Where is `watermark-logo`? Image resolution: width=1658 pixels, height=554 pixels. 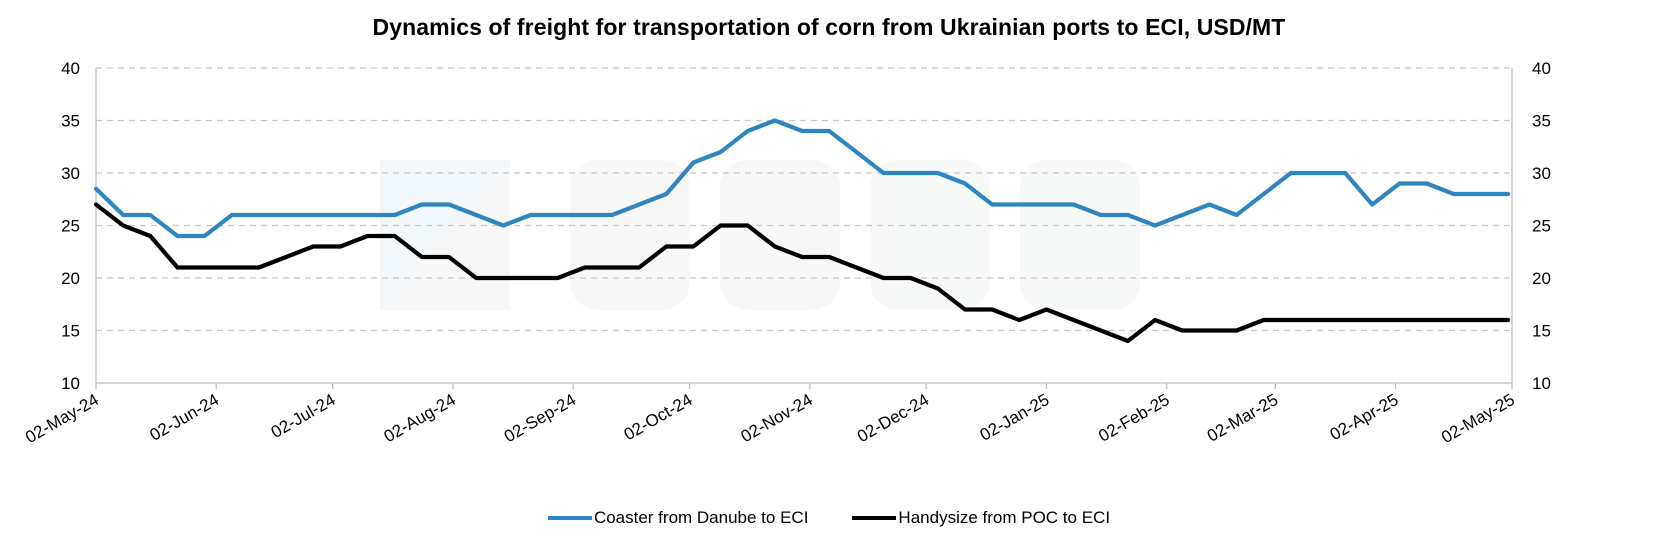
watermark-logo is located at coordinates (760, 235).